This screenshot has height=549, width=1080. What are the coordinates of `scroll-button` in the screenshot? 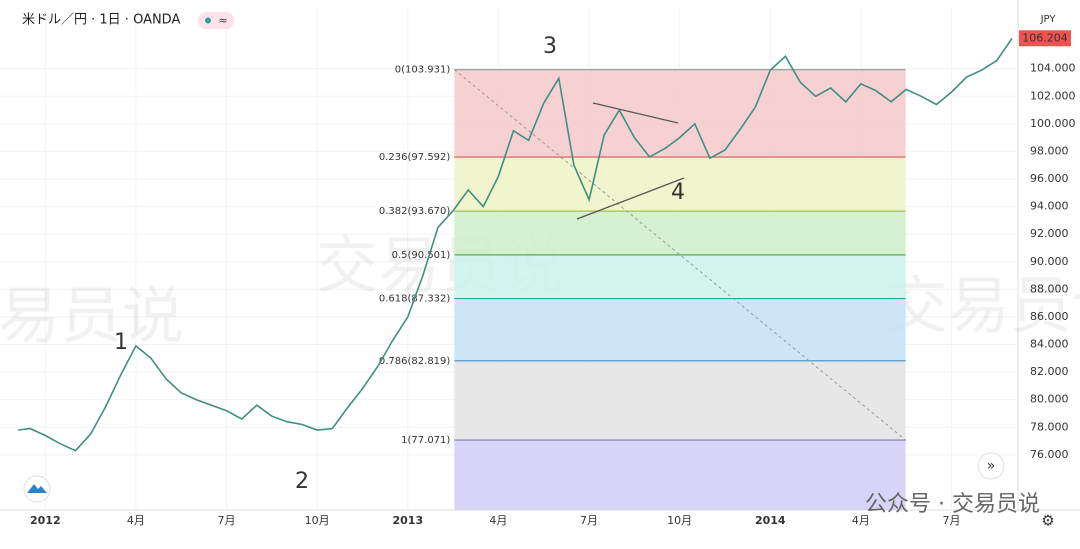 It's located at (991, 466).